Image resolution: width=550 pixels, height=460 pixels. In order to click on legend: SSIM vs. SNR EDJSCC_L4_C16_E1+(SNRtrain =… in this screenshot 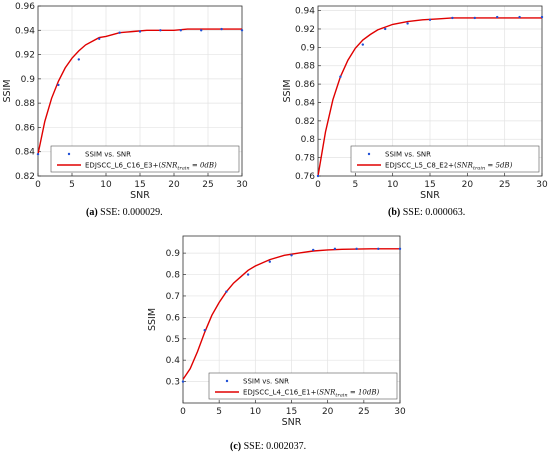, I will do `click(303, 386)`.